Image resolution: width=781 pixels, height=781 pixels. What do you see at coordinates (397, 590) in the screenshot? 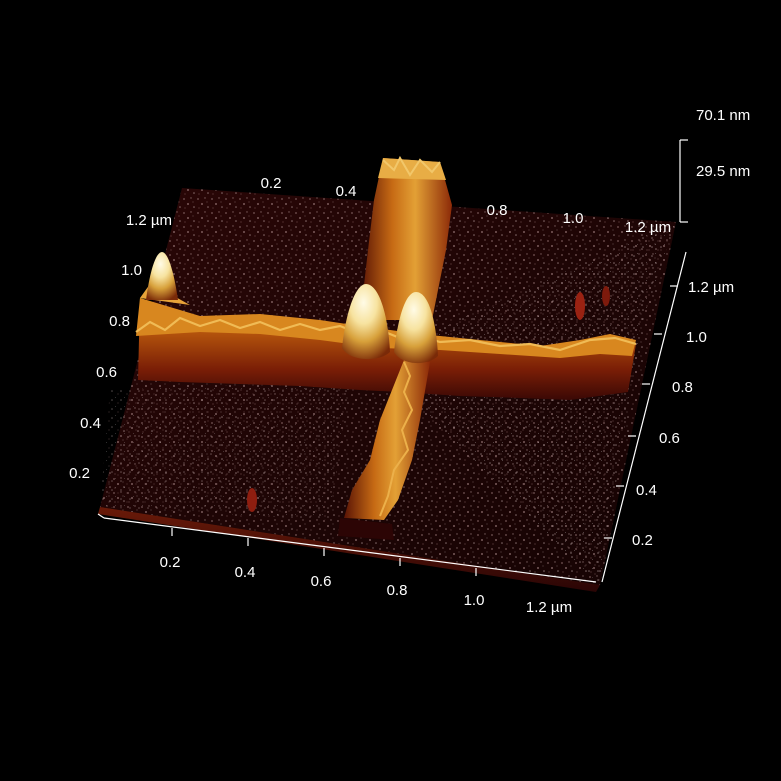
I see `front-x-tick-label: 0.8` at bounding box center [397, 590].